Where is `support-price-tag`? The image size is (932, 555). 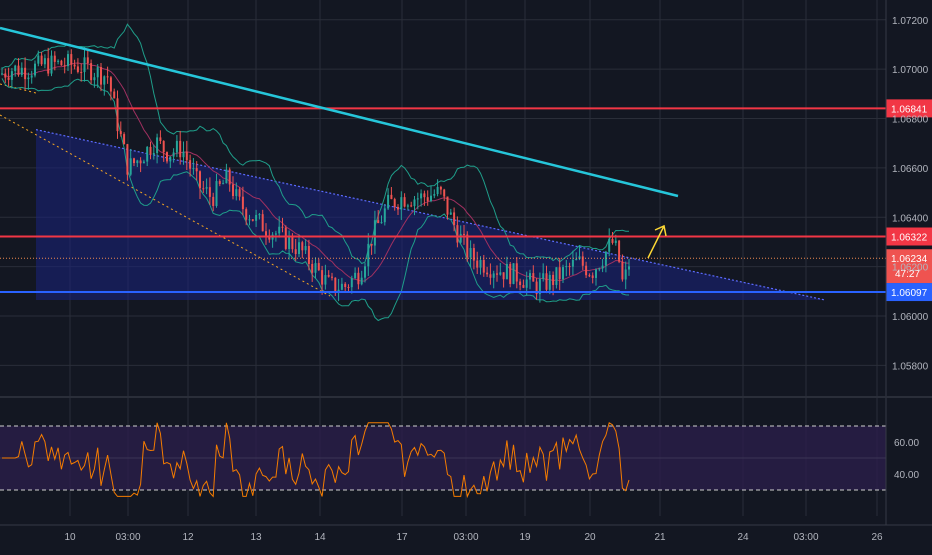 support-price-tag is located at coordinates (909, 292).